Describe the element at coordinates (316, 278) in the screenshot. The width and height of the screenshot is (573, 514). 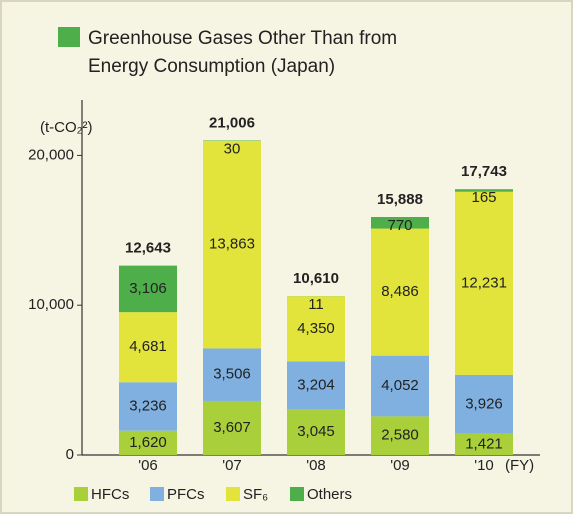
I see `total-label: 10,610` at that location.